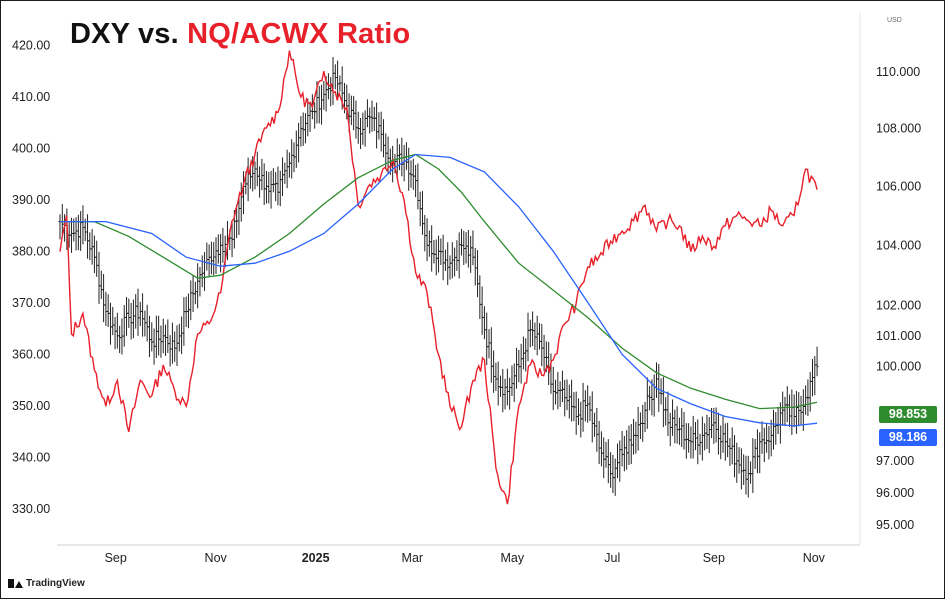  Describe the element at coordinates (413, 558) in the screenshot. I see `x-tick-label: Mar` at that location.